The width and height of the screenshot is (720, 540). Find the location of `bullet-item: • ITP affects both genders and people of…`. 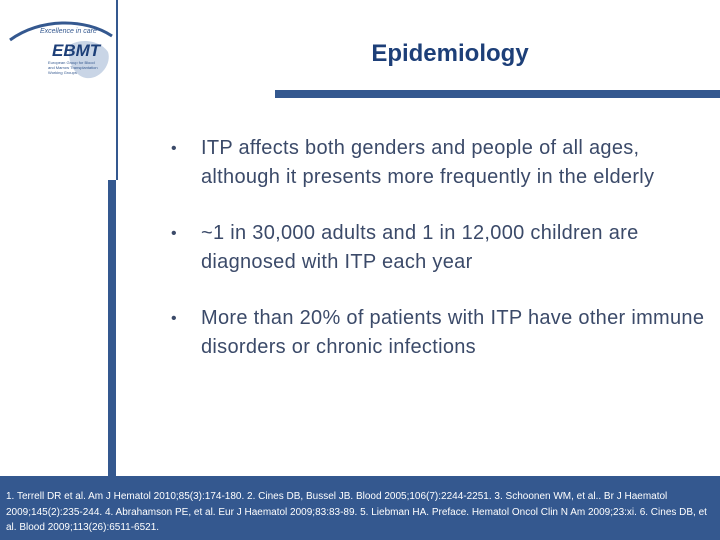

bullet-item: • ITP affects both genders and people of… is located at coordinates (440, 163).